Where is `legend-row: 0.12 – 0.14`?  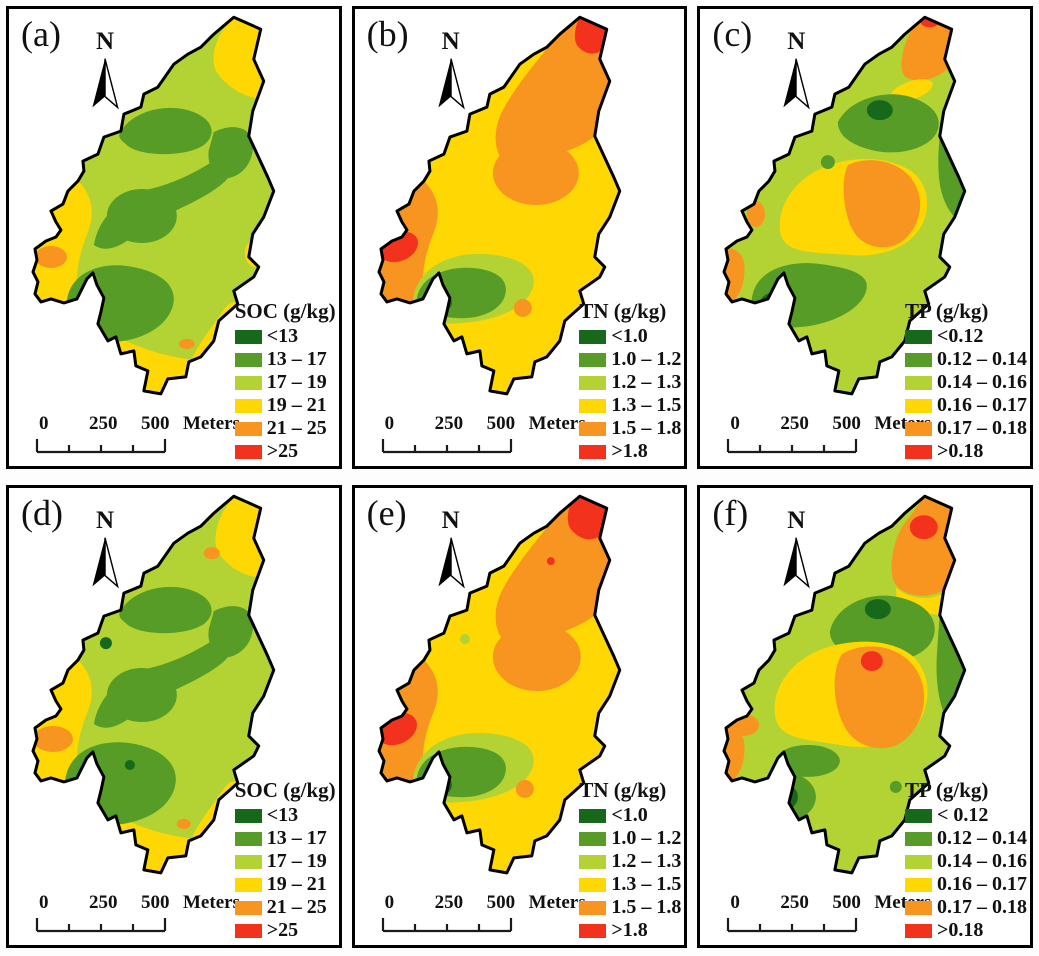
legend-row: 0.12 – 0.14 is located at coordinates (965, 359).